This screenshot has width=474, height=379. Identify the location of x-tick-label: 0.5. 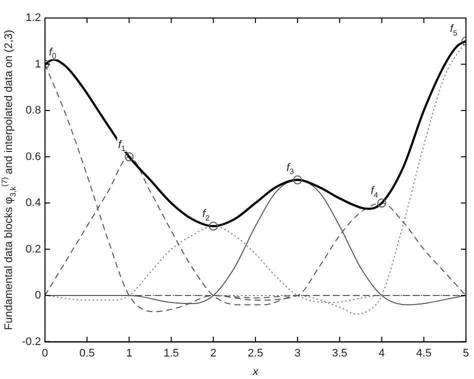
(87, 353).